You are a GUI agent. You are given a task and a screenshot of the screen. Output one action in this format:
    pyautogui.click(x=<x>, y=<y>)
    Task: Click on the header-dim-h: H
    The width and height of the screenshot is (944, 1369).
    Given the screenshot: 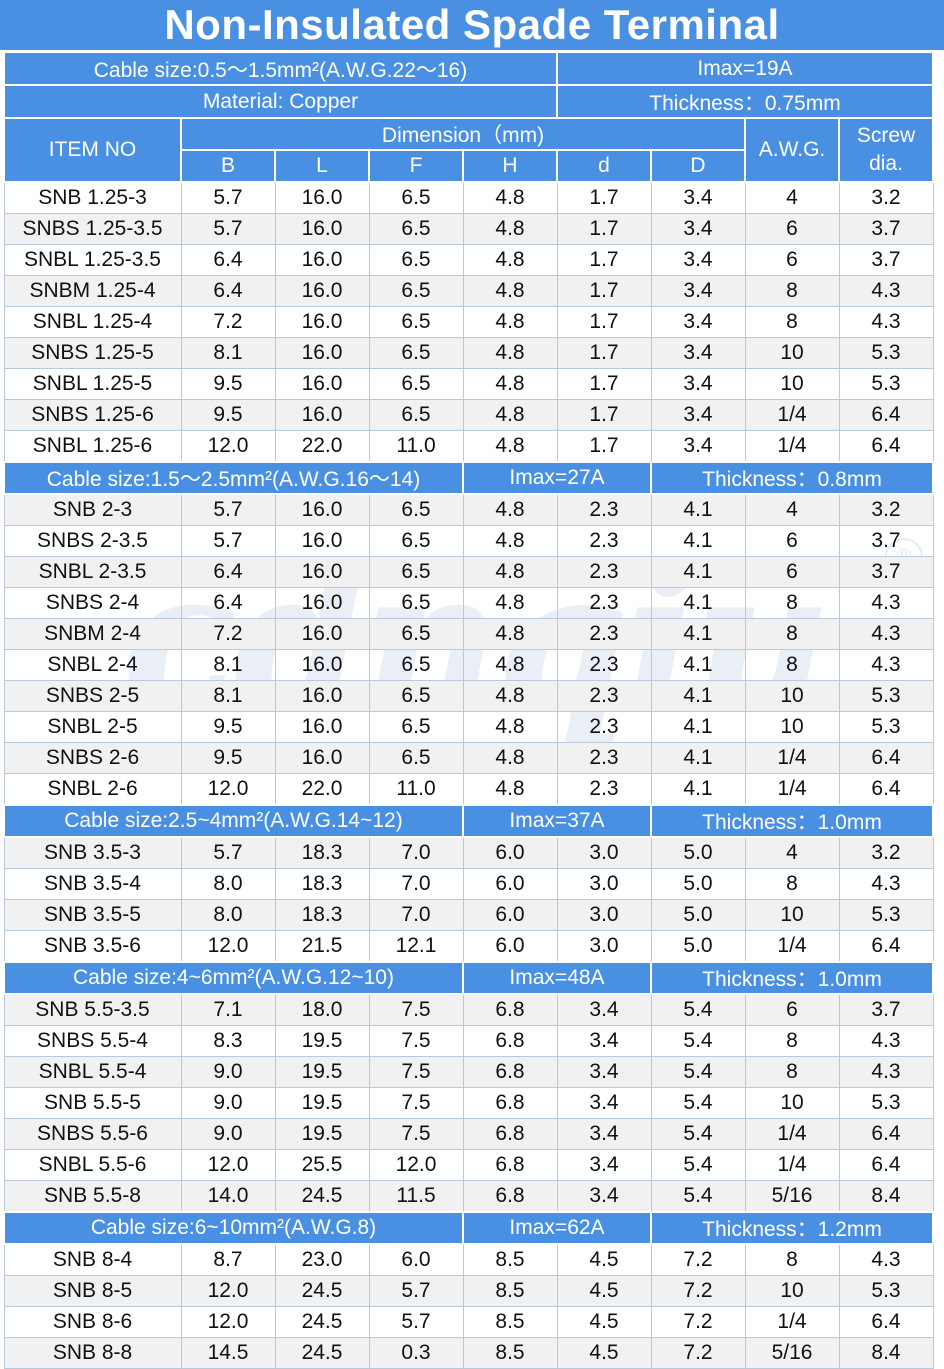 What is the action you would take?
    pyautogui.click(x=510, y=166)
    